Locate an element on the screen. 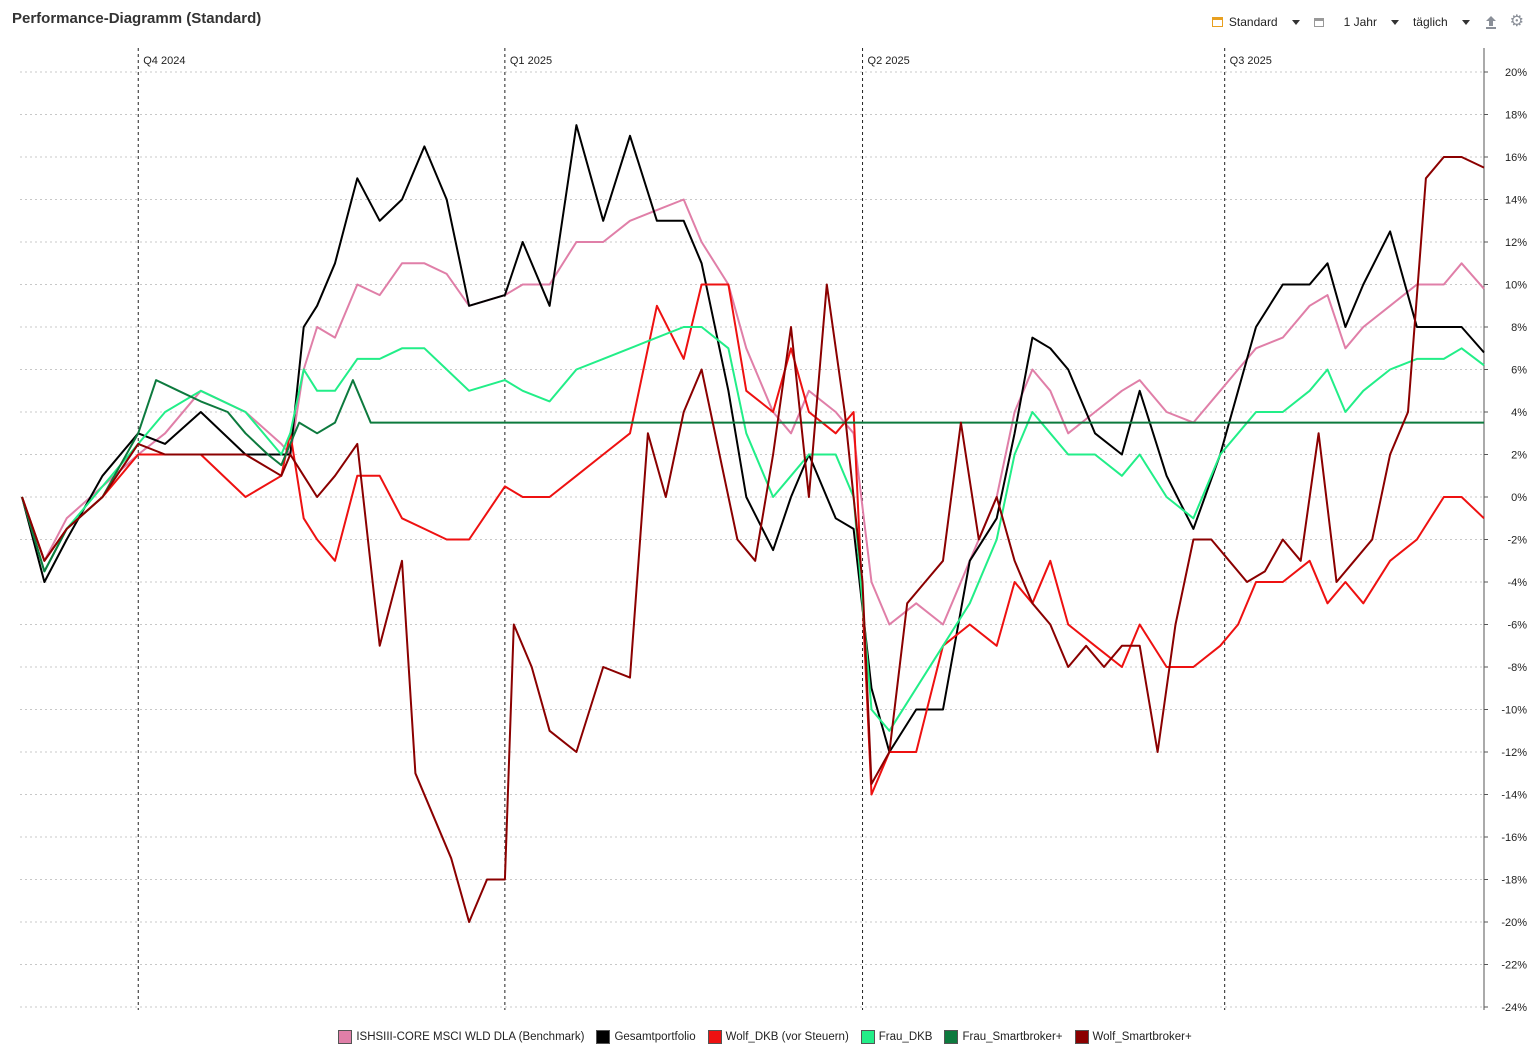  y-tick-label: 8% is located at coordinates (1519, 328).